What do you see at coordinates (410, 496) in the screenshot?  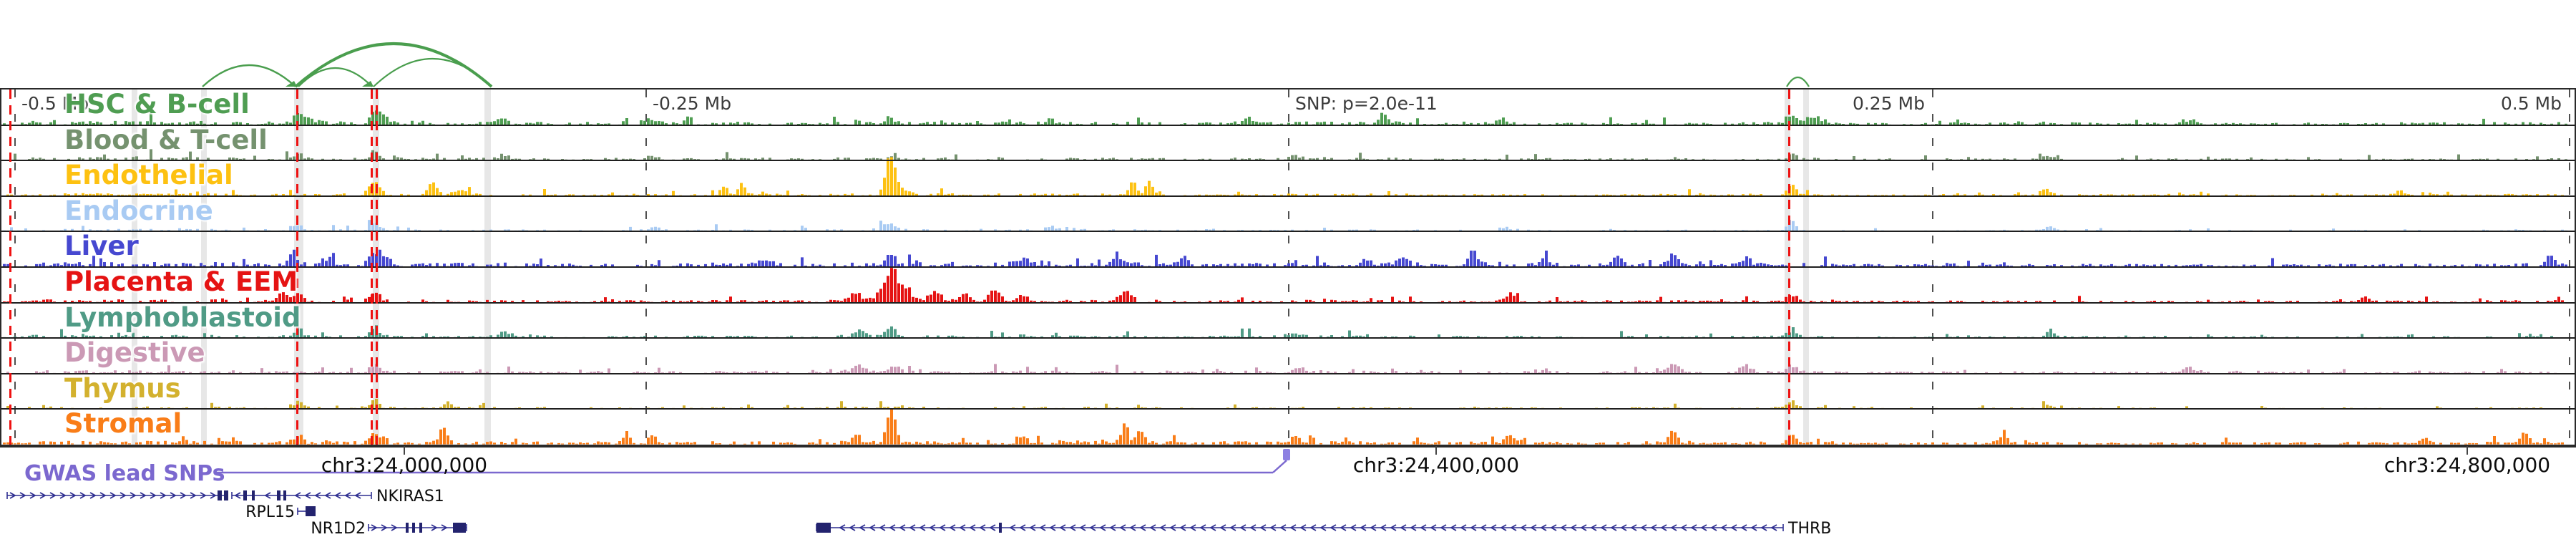 I see `gene-label: NKIRAS1` at bounding box center [410, 496].